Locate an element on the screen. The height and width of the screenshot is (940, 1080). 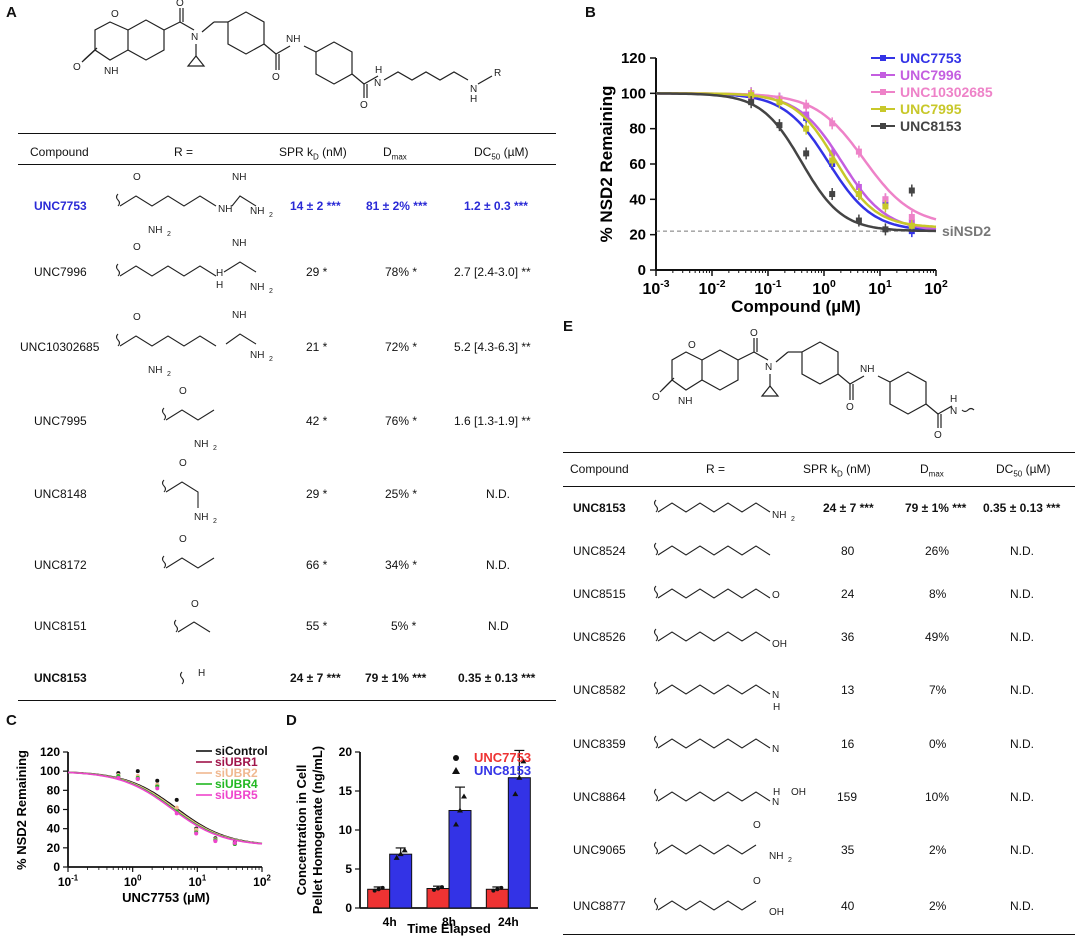
data-point-sicontrol is located at coordinates (137, 771).